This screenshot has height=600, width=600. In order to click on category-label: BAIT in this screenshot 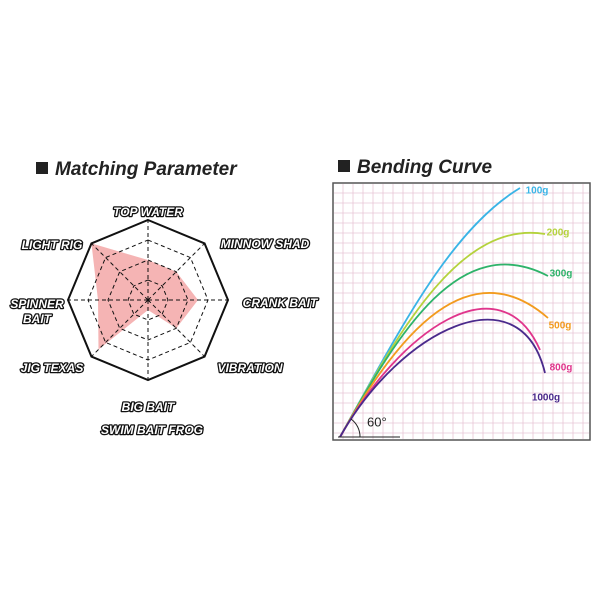, I will do `click(38, 319)`.